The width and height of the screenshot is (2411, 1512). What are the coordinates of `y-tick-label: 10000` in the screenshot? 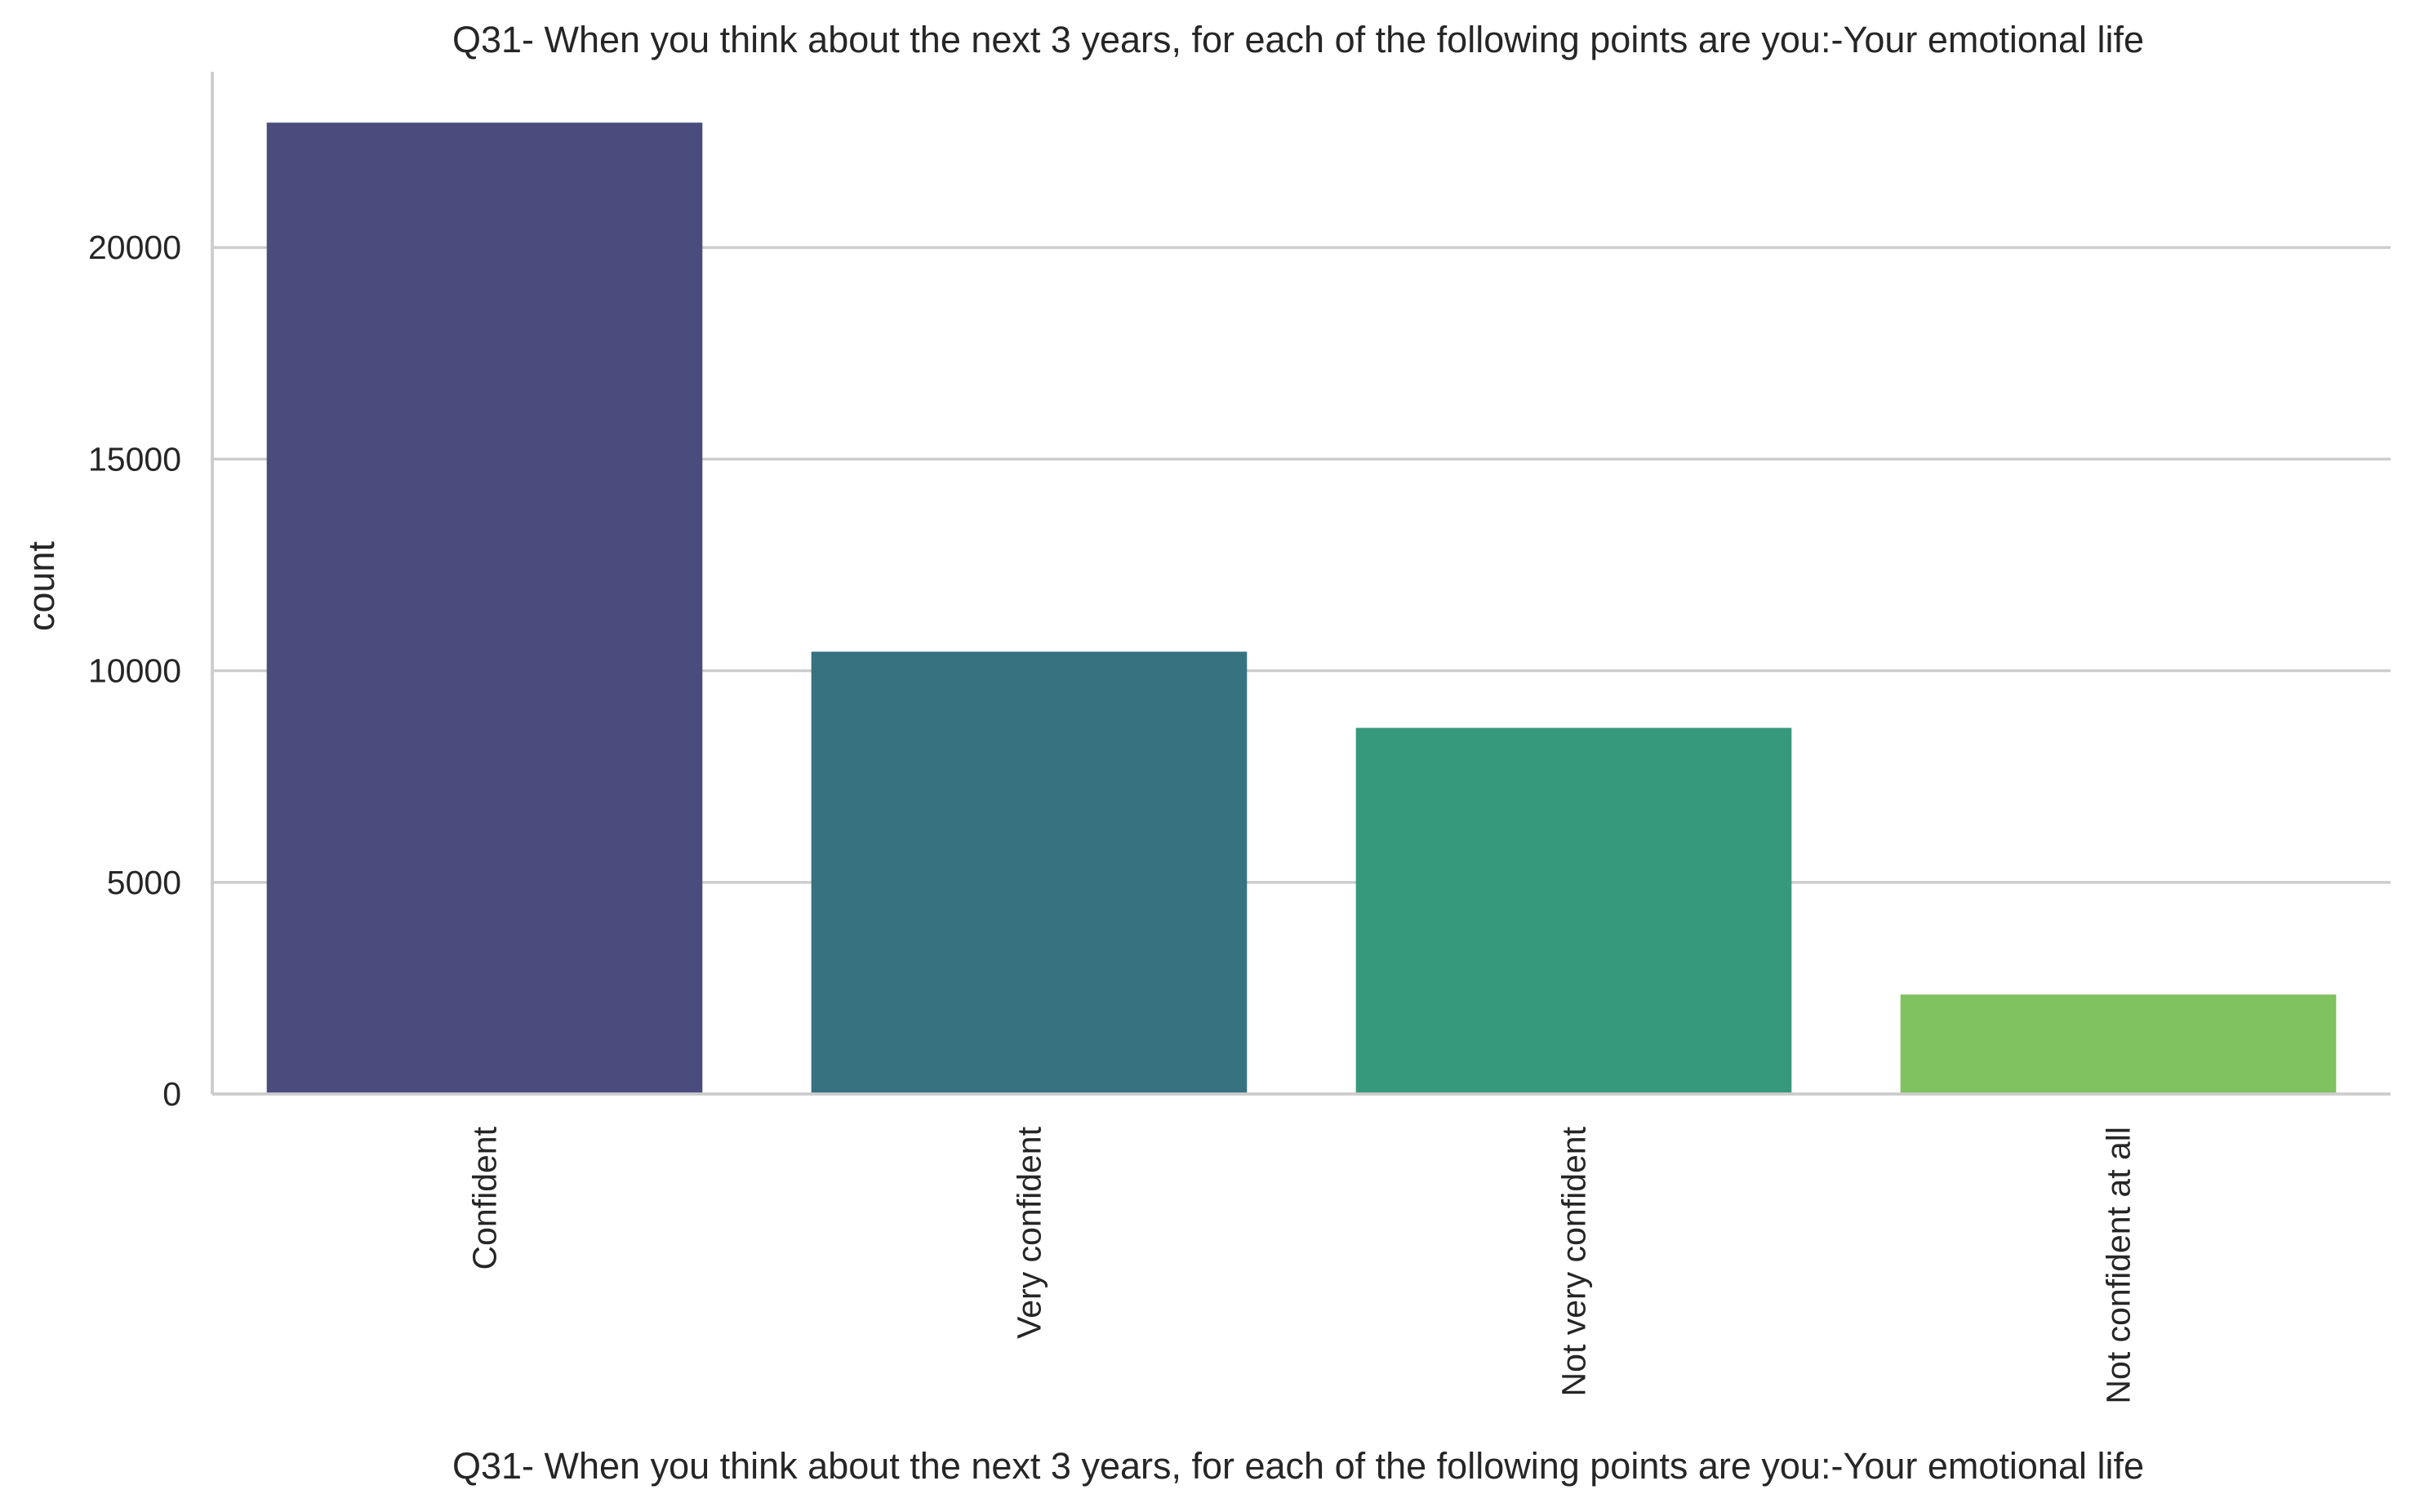 It's located at (134, 671).